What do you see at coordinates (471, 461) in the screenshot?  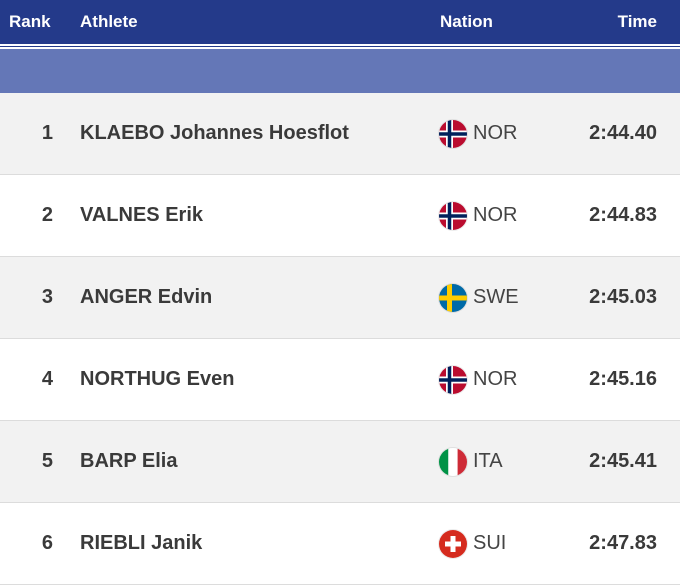 I see `nation-cell: ITA` at bounding box center [471, 461].